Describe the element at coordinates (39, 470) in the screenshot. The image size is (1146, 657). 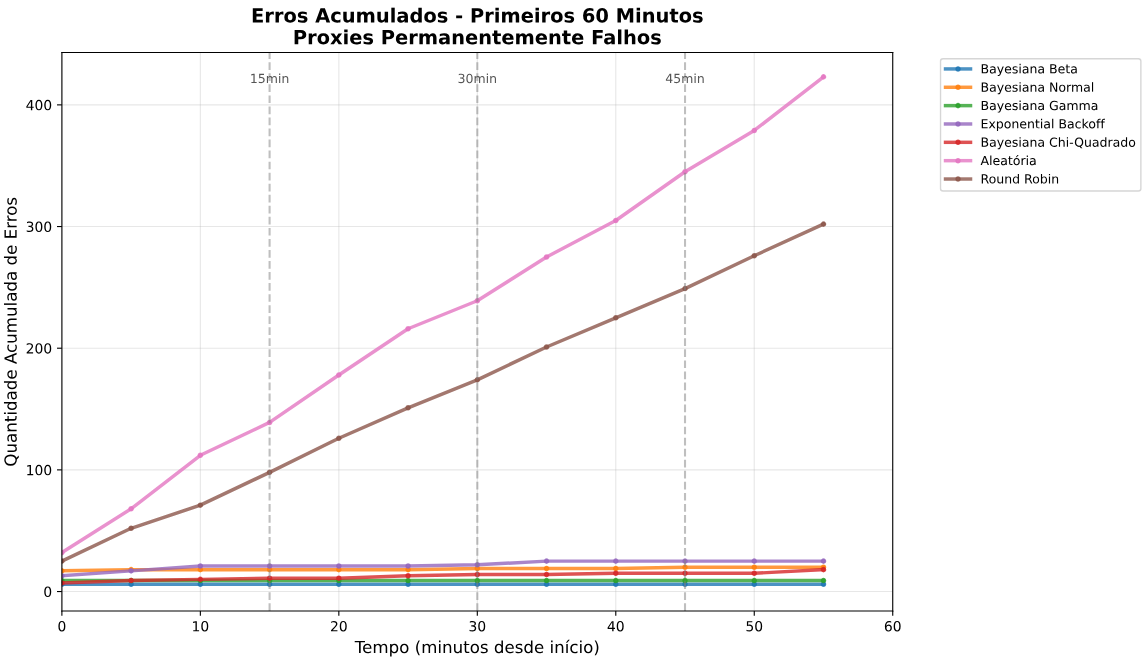
I see `y-tick-label: 100` at that location.